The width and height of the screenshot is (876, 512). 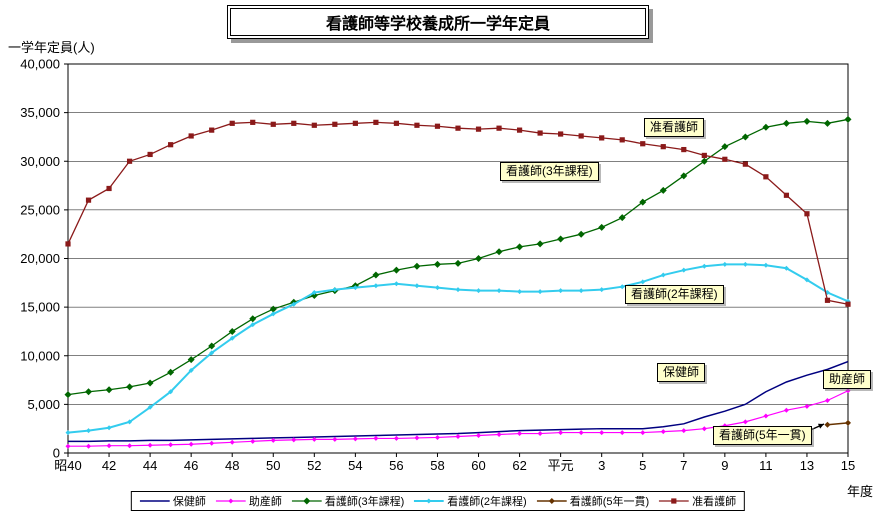 I want to click on series-marker-kangoshi-5nen, so click(x=827, y=424).